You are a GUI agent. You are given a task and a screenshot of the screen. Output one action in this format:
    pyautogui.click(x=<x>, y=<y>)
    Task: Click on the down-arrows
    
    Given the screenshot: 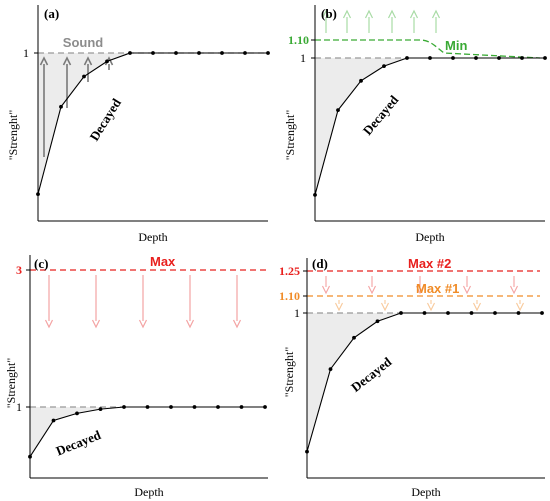 What is the action you would take?
    pyautogui.click(x=143, y=302)
    